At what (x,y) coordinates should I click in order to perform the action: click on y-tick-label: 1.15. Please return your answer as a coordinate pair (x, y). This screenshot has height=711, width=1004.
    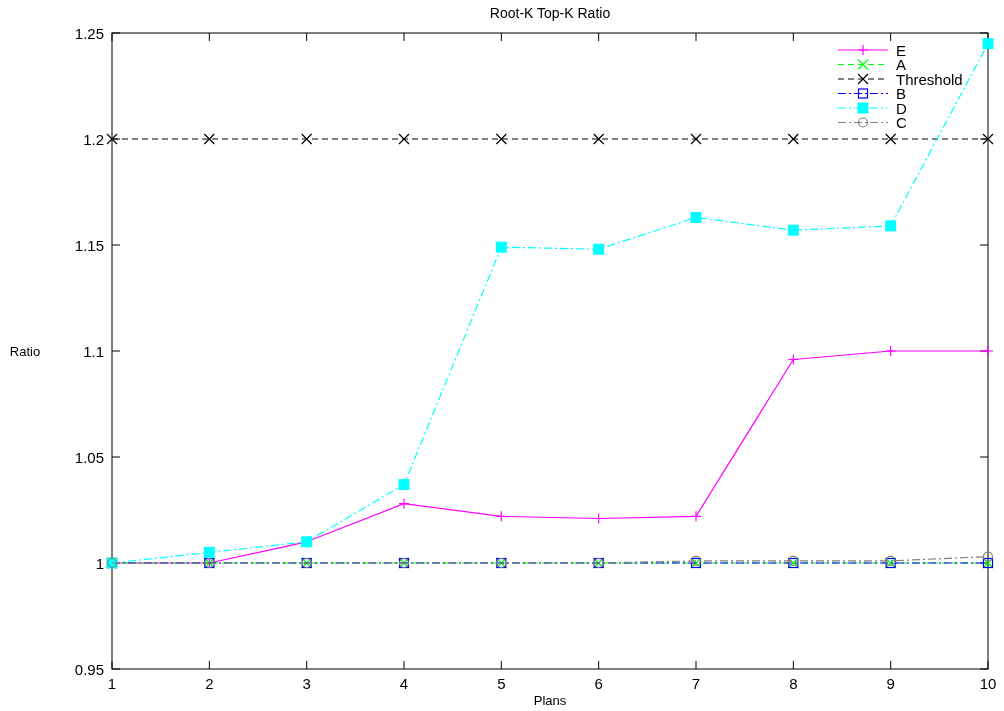
    Looking at the image, I should click on (89, 245).